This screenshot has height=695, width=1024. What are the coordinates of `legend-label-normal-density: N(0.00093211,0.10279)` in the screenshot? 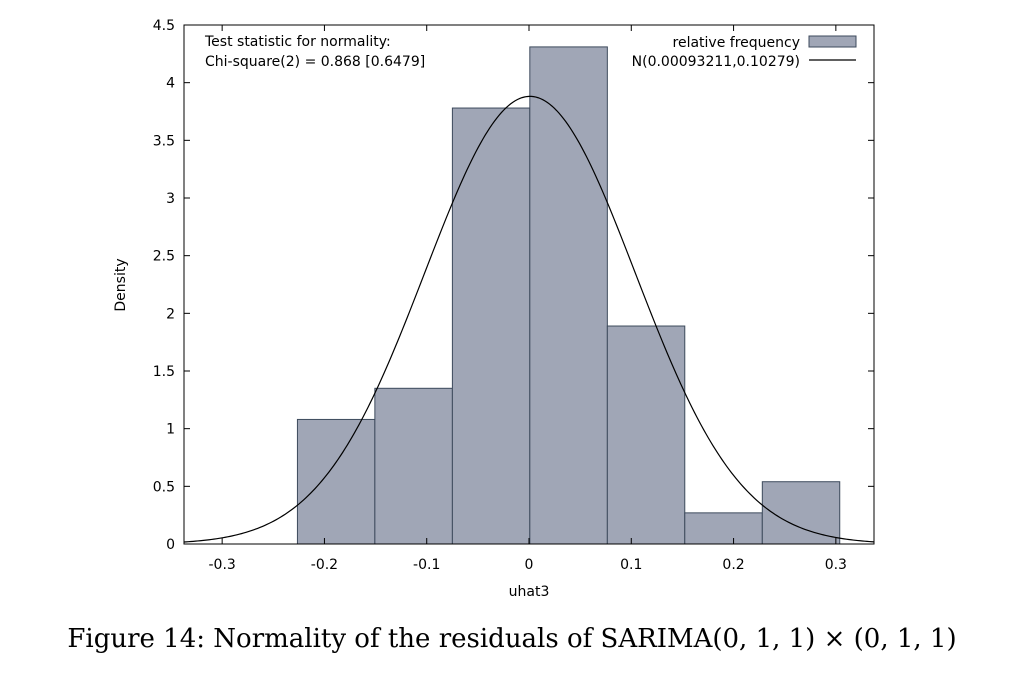 It's located at (716, 62).